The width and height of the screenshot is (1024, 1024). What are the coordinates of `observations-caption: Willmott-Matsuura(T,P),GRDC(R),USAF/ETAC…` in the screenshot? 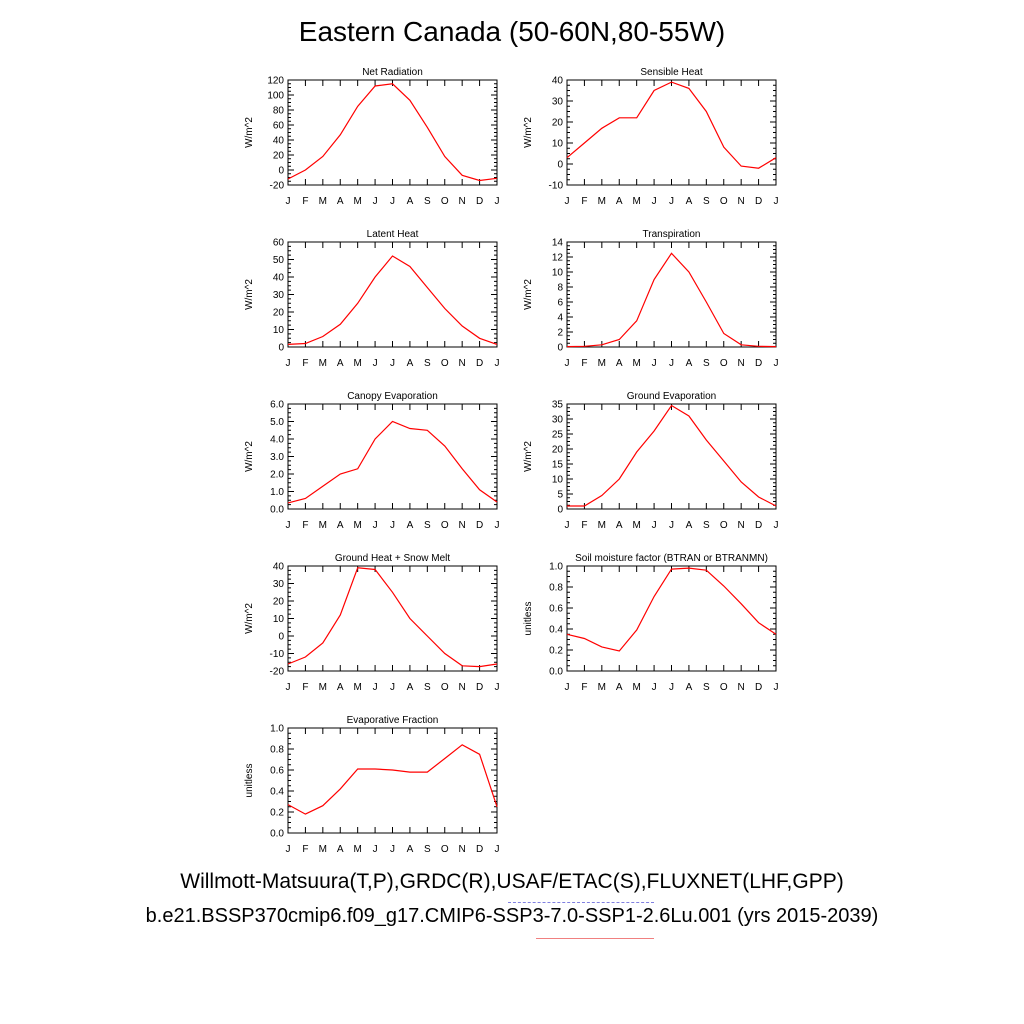 It's located at (512, 881).